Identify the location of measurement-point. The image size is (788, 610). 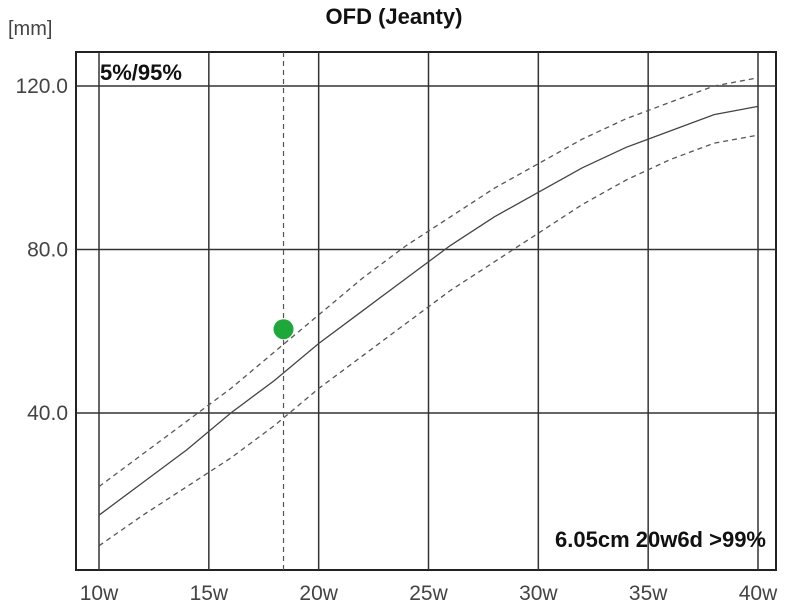
(283, 329).